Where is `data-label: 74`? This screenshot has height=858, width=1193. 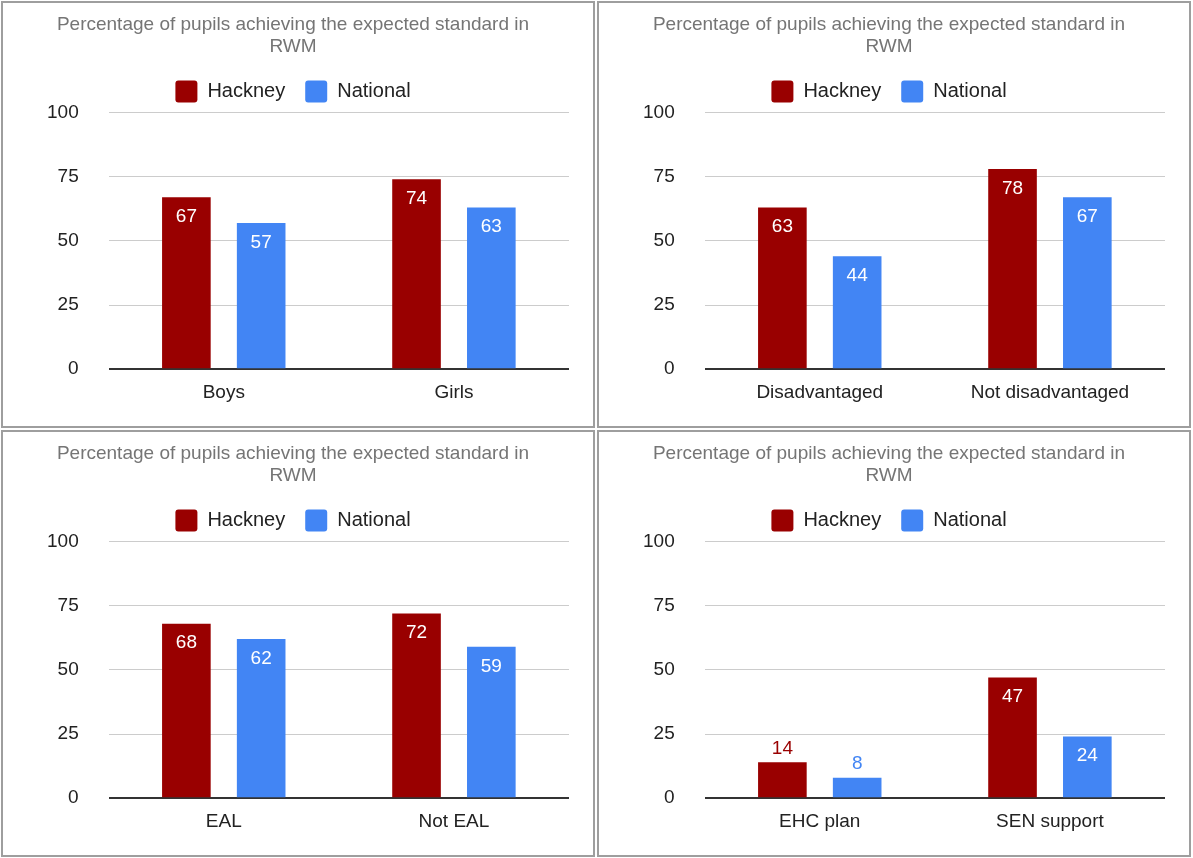 data-label: 74 is located at coordinates (416, 198).